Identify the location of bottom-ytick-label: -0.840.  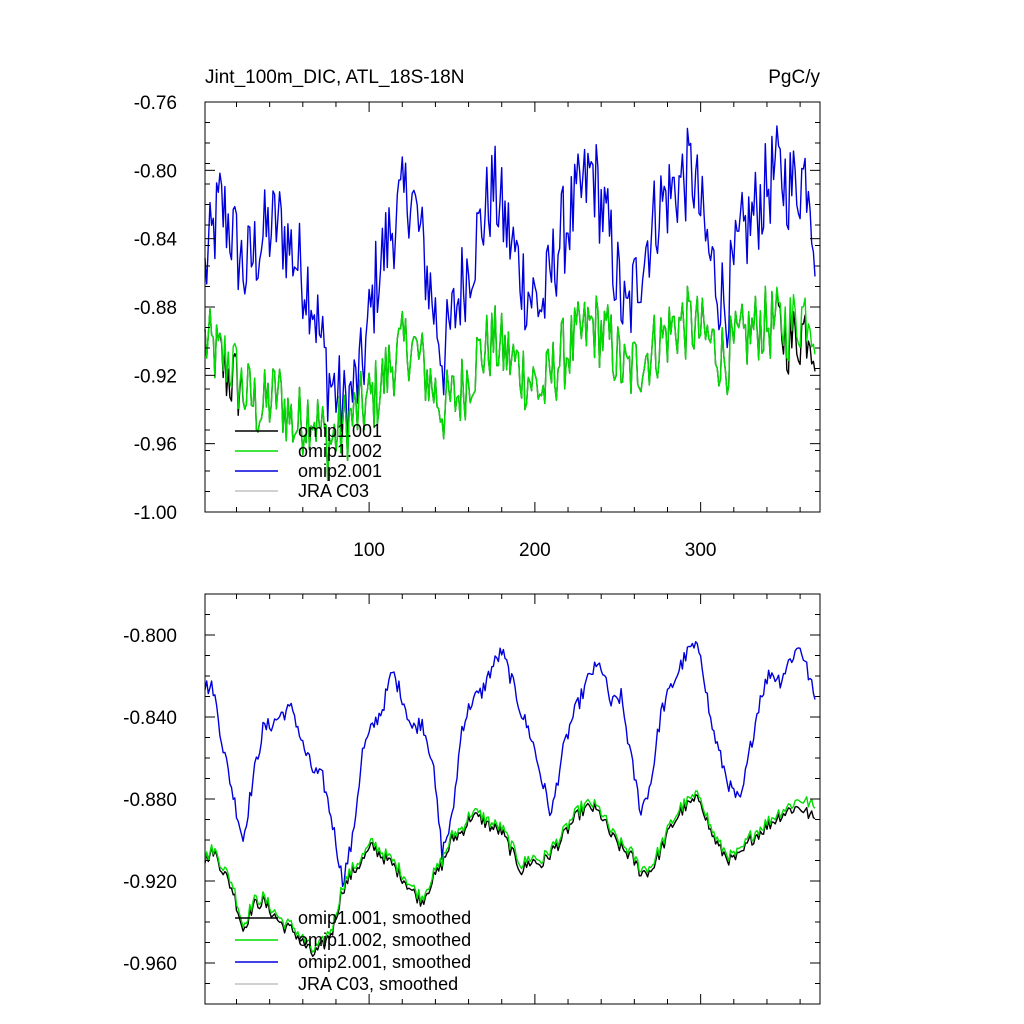
(150, 718).